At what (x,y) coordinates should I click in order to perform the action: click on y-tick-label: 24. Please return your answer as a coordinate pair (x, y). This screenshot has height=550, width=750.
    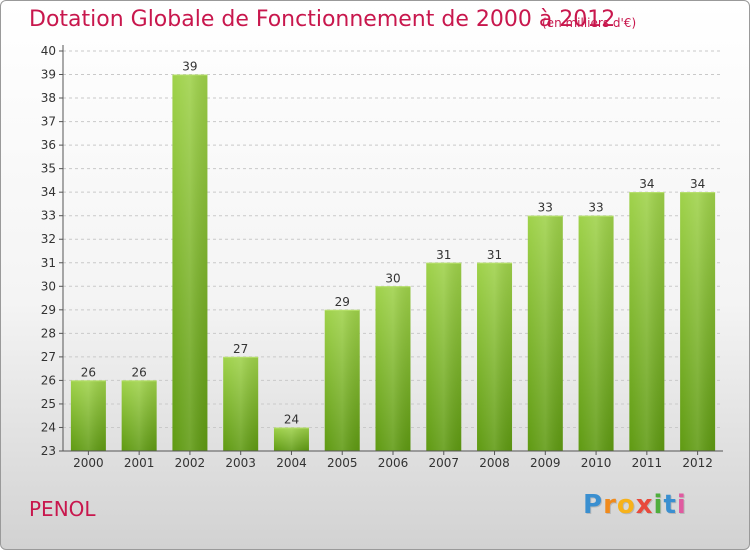
    Looking at the image, I should click on (48, 427).